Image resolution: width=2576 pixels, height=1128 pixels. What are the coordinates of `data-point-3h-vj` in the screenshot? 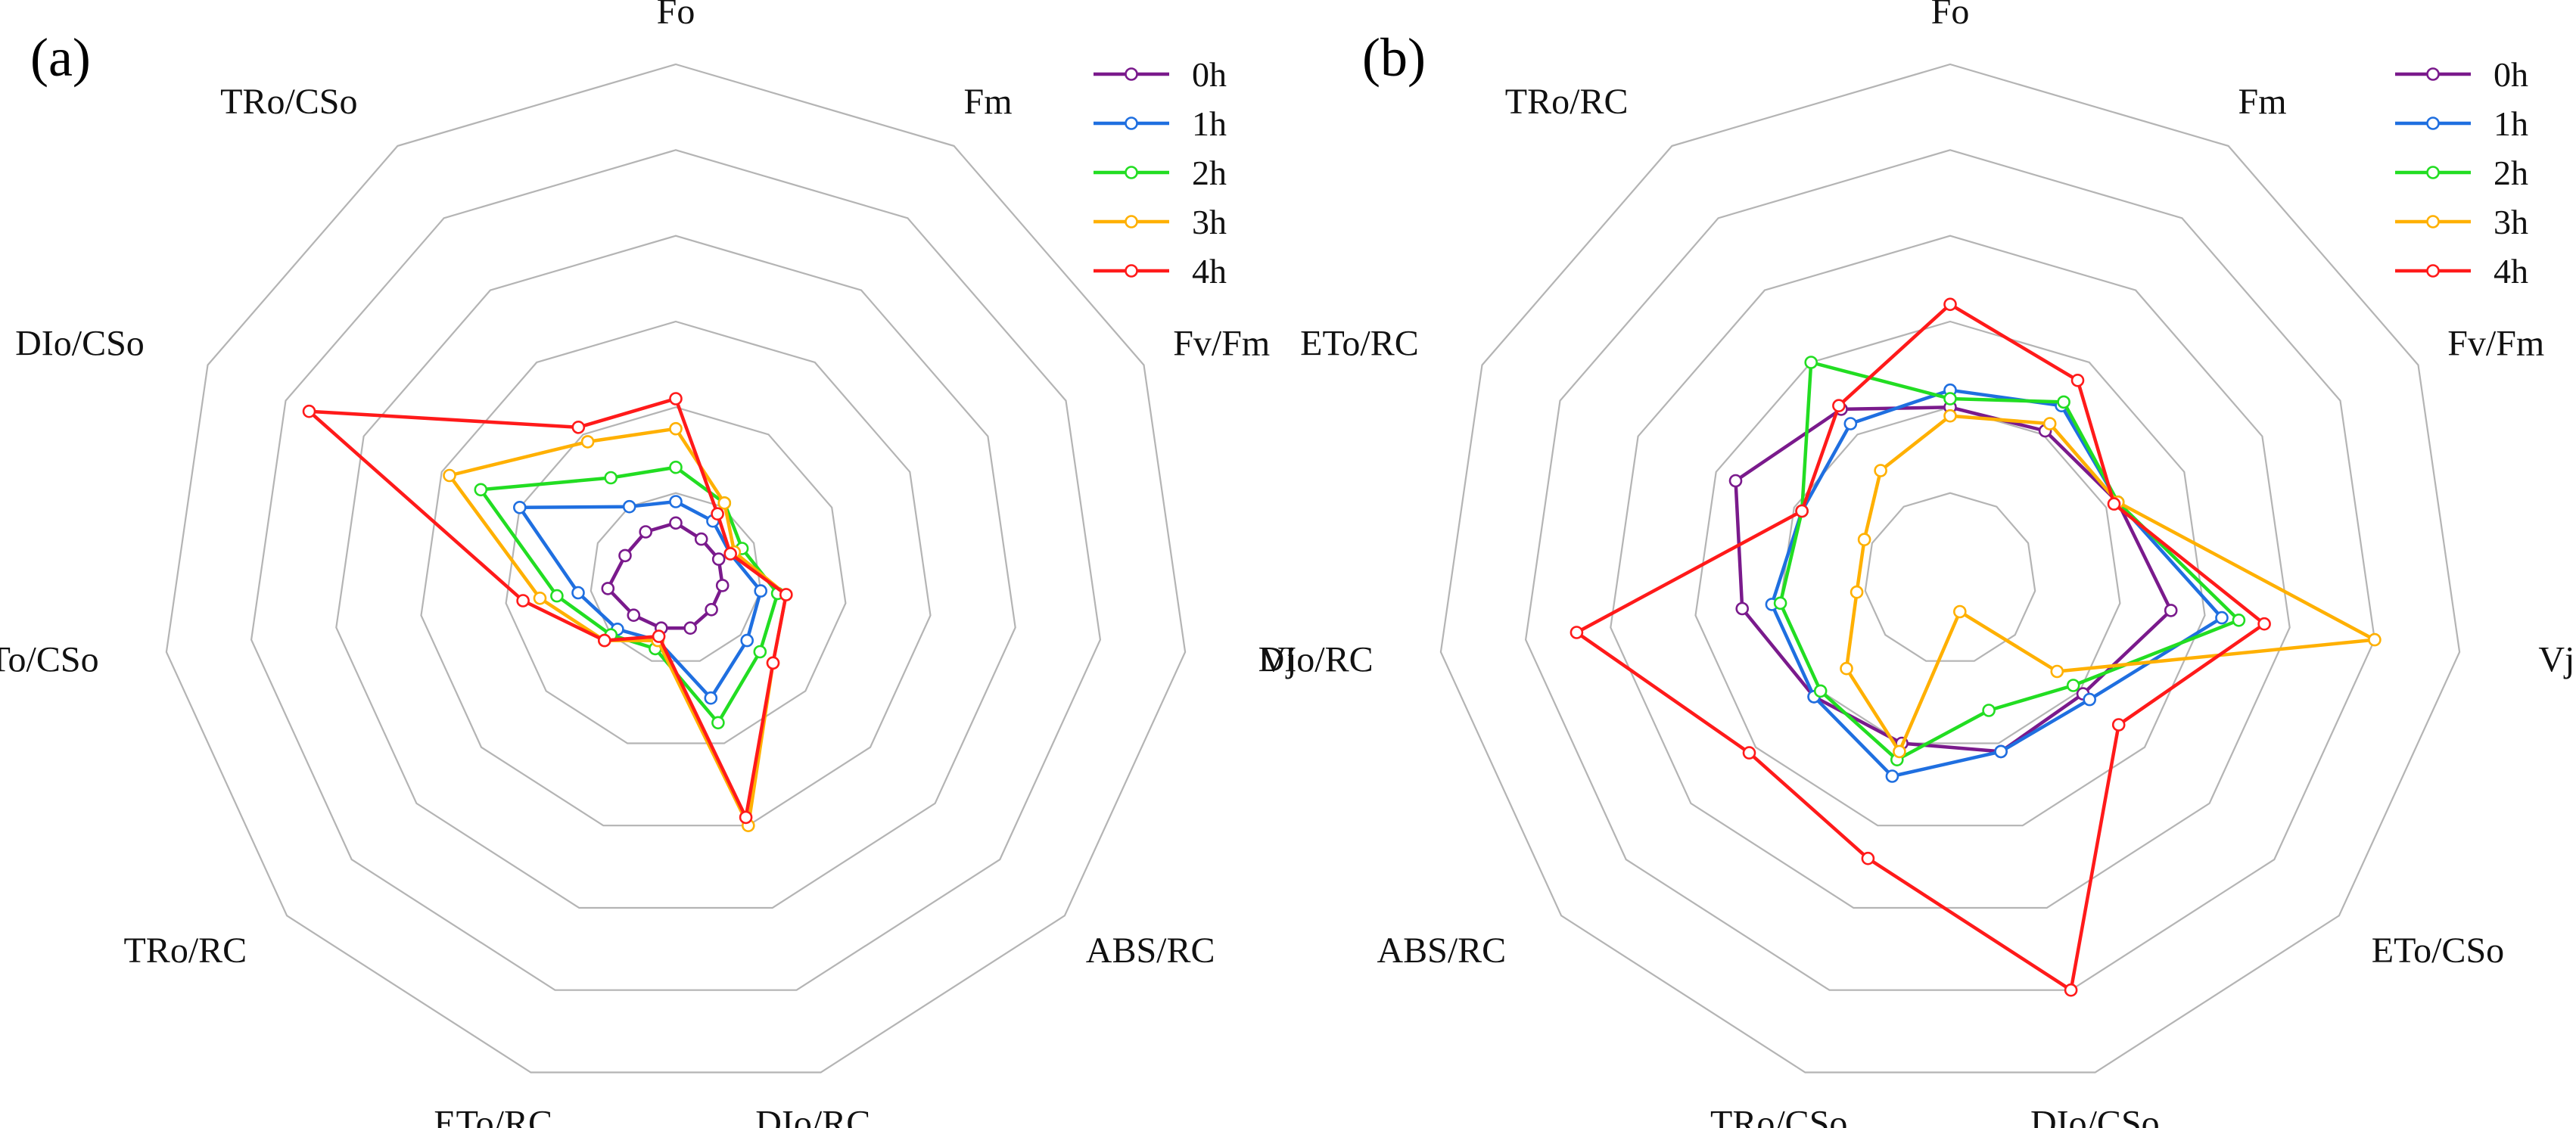 It's located at (2375, 639).